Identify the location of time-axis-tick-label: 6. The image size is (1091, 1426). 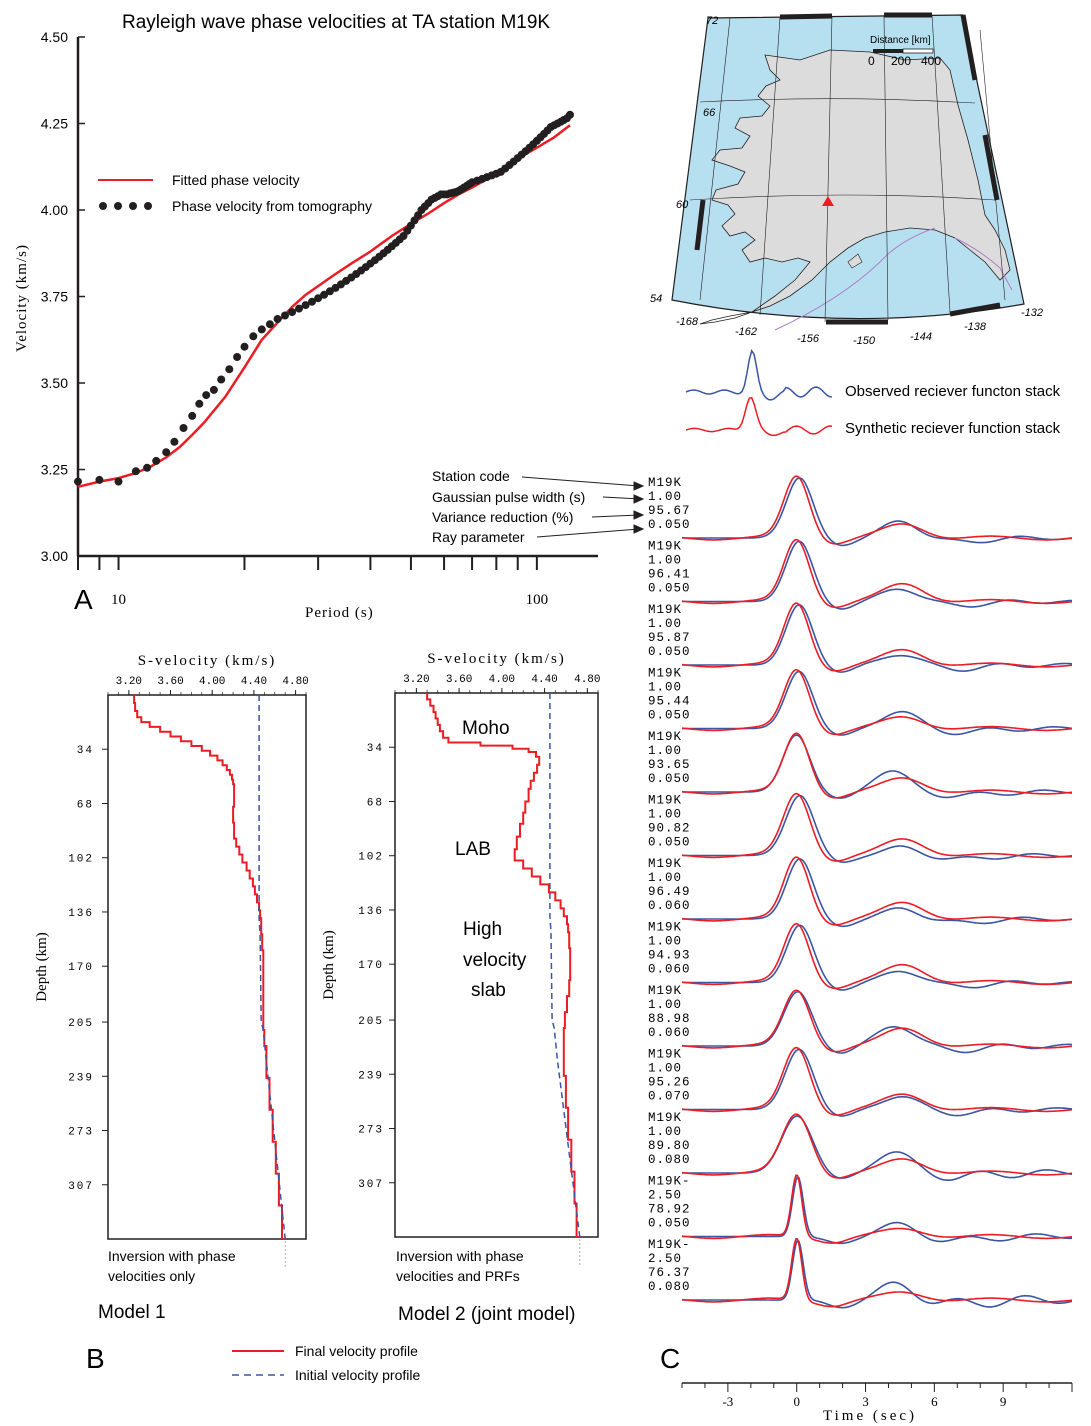
(934, 1401).